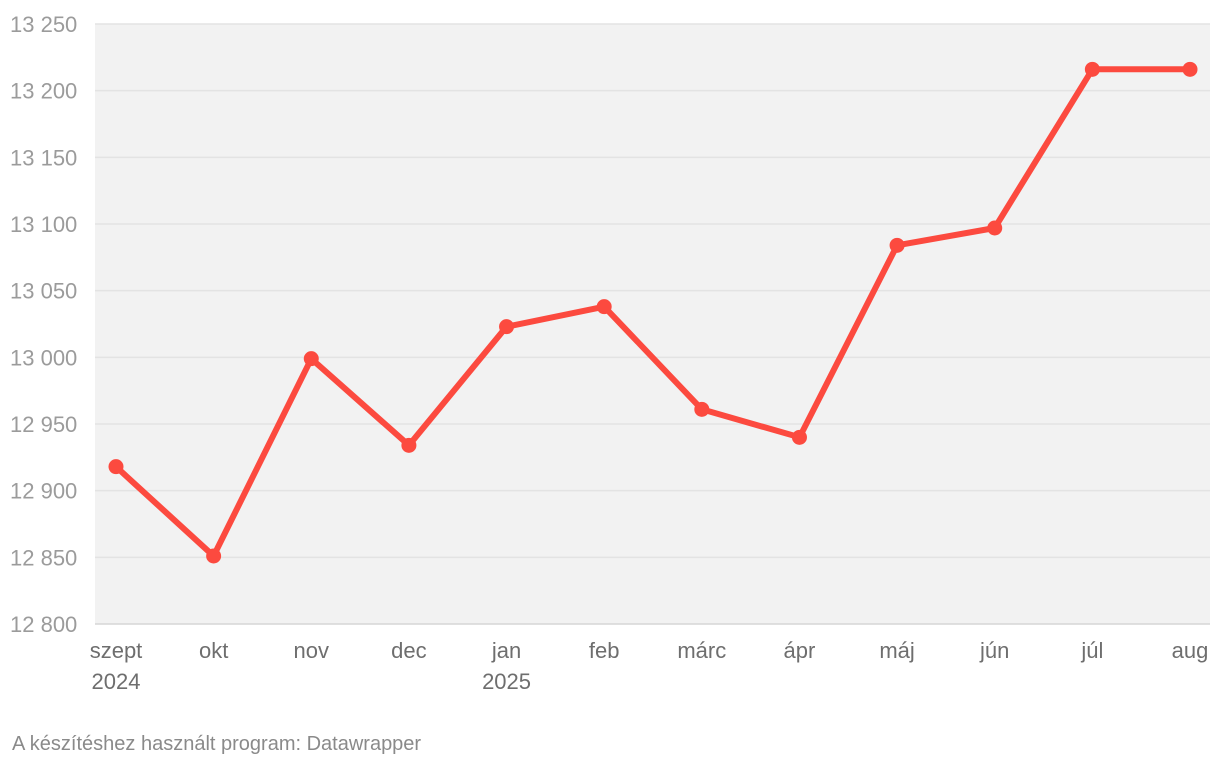 This screenshot has height=770, width=1220. What do you see at coordinates (800, 650) in the screenshot?
I see `x-tick-label: ápr` at bounding box center [800, 650].